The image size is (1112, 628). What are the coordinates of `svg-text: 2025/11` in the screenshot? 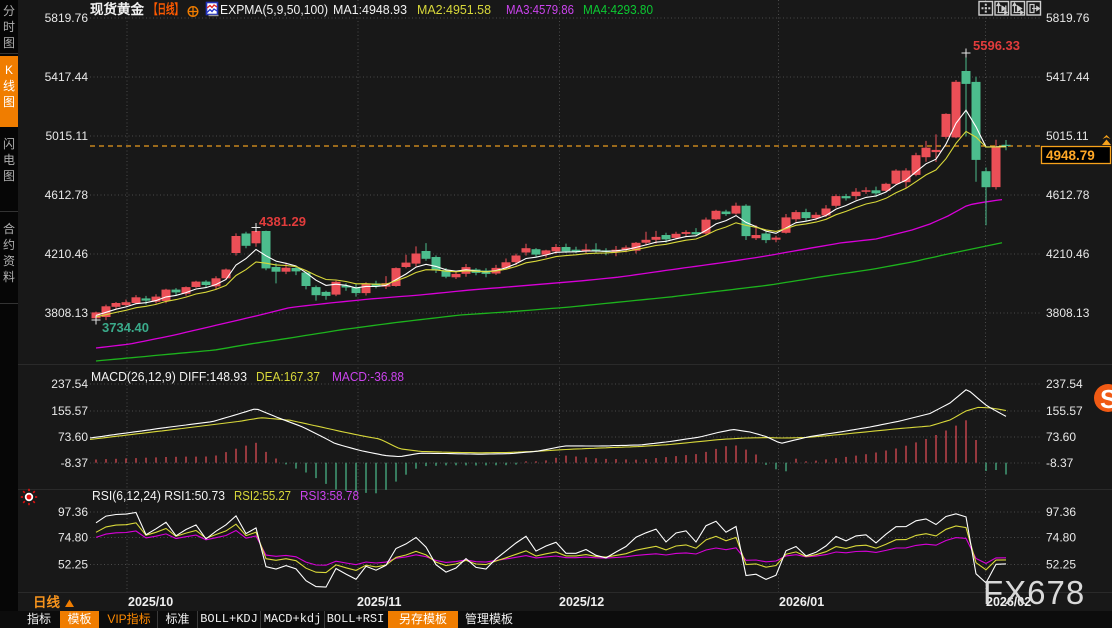 It's located at (379, 602).